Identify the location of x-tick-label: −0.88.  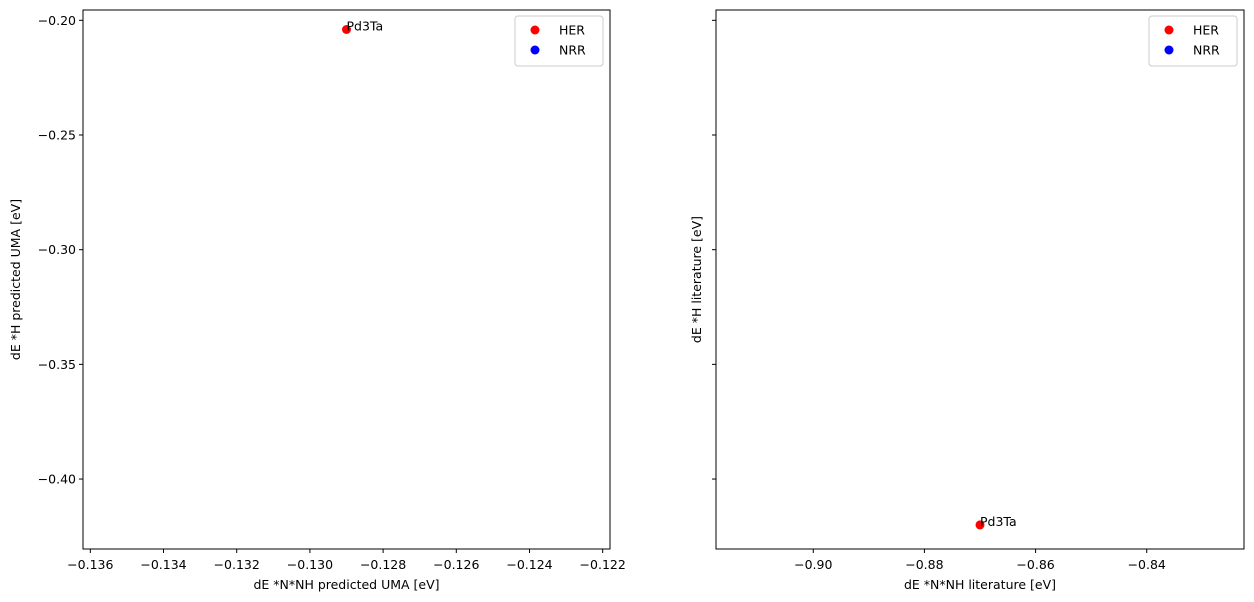
(924, 564).